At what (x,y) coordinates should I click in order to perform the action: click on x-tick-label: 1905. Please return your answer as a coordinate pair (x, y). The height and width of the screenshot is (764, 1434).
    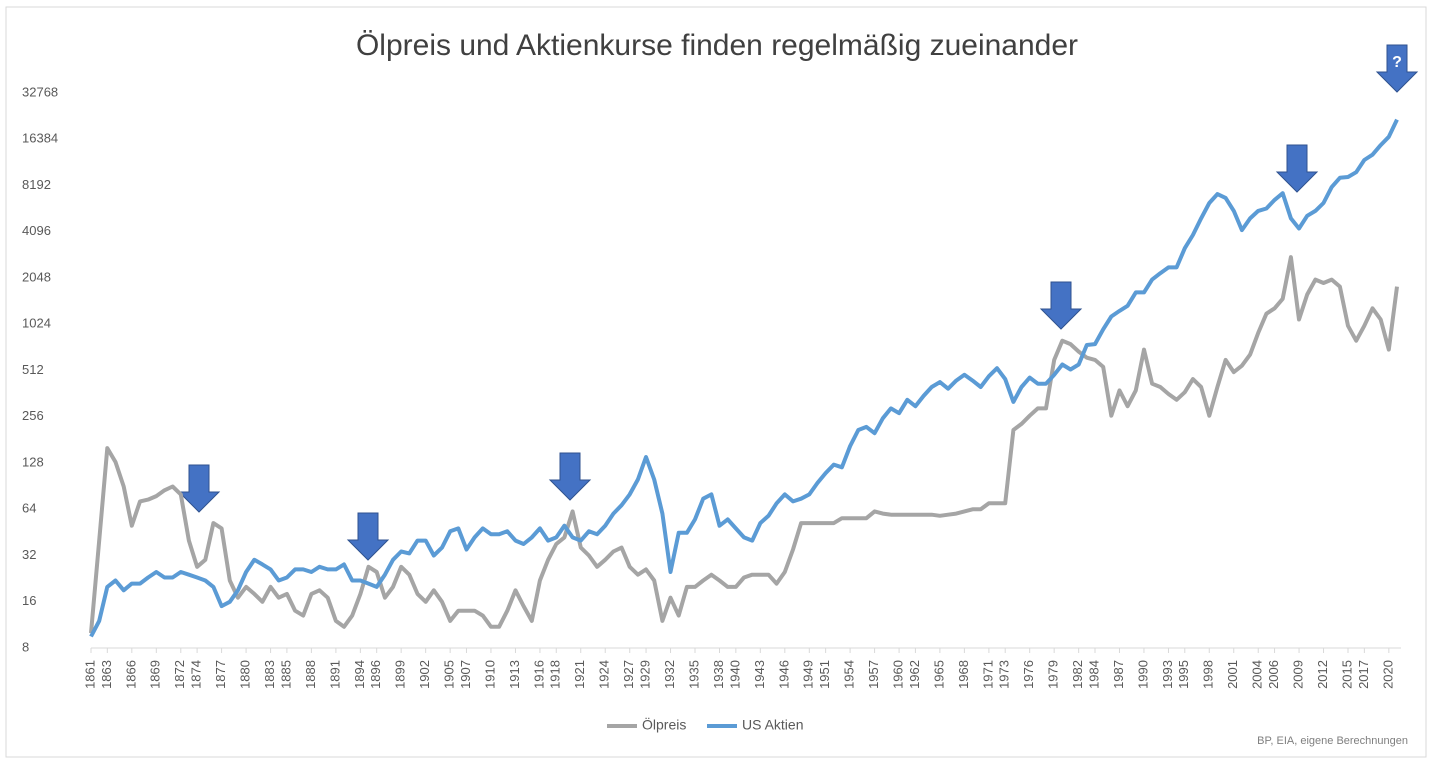
    Looking at the image, I should click on (449, 674).